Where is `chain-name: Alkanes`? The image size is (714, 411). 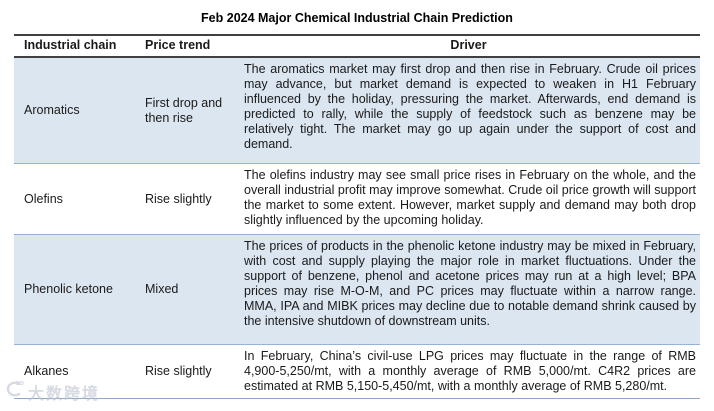 chain-name: Alkanes is located at coordinates (46, 371).